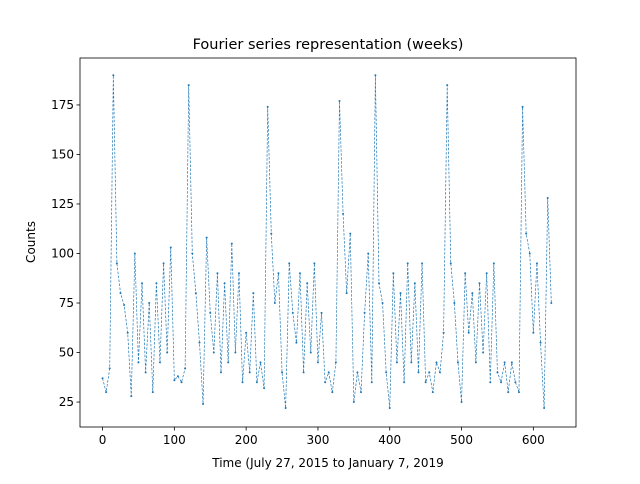 The width and height of the screenshot is (640, 484). I want to click on y-tick-label: 175, so click(62, 105).